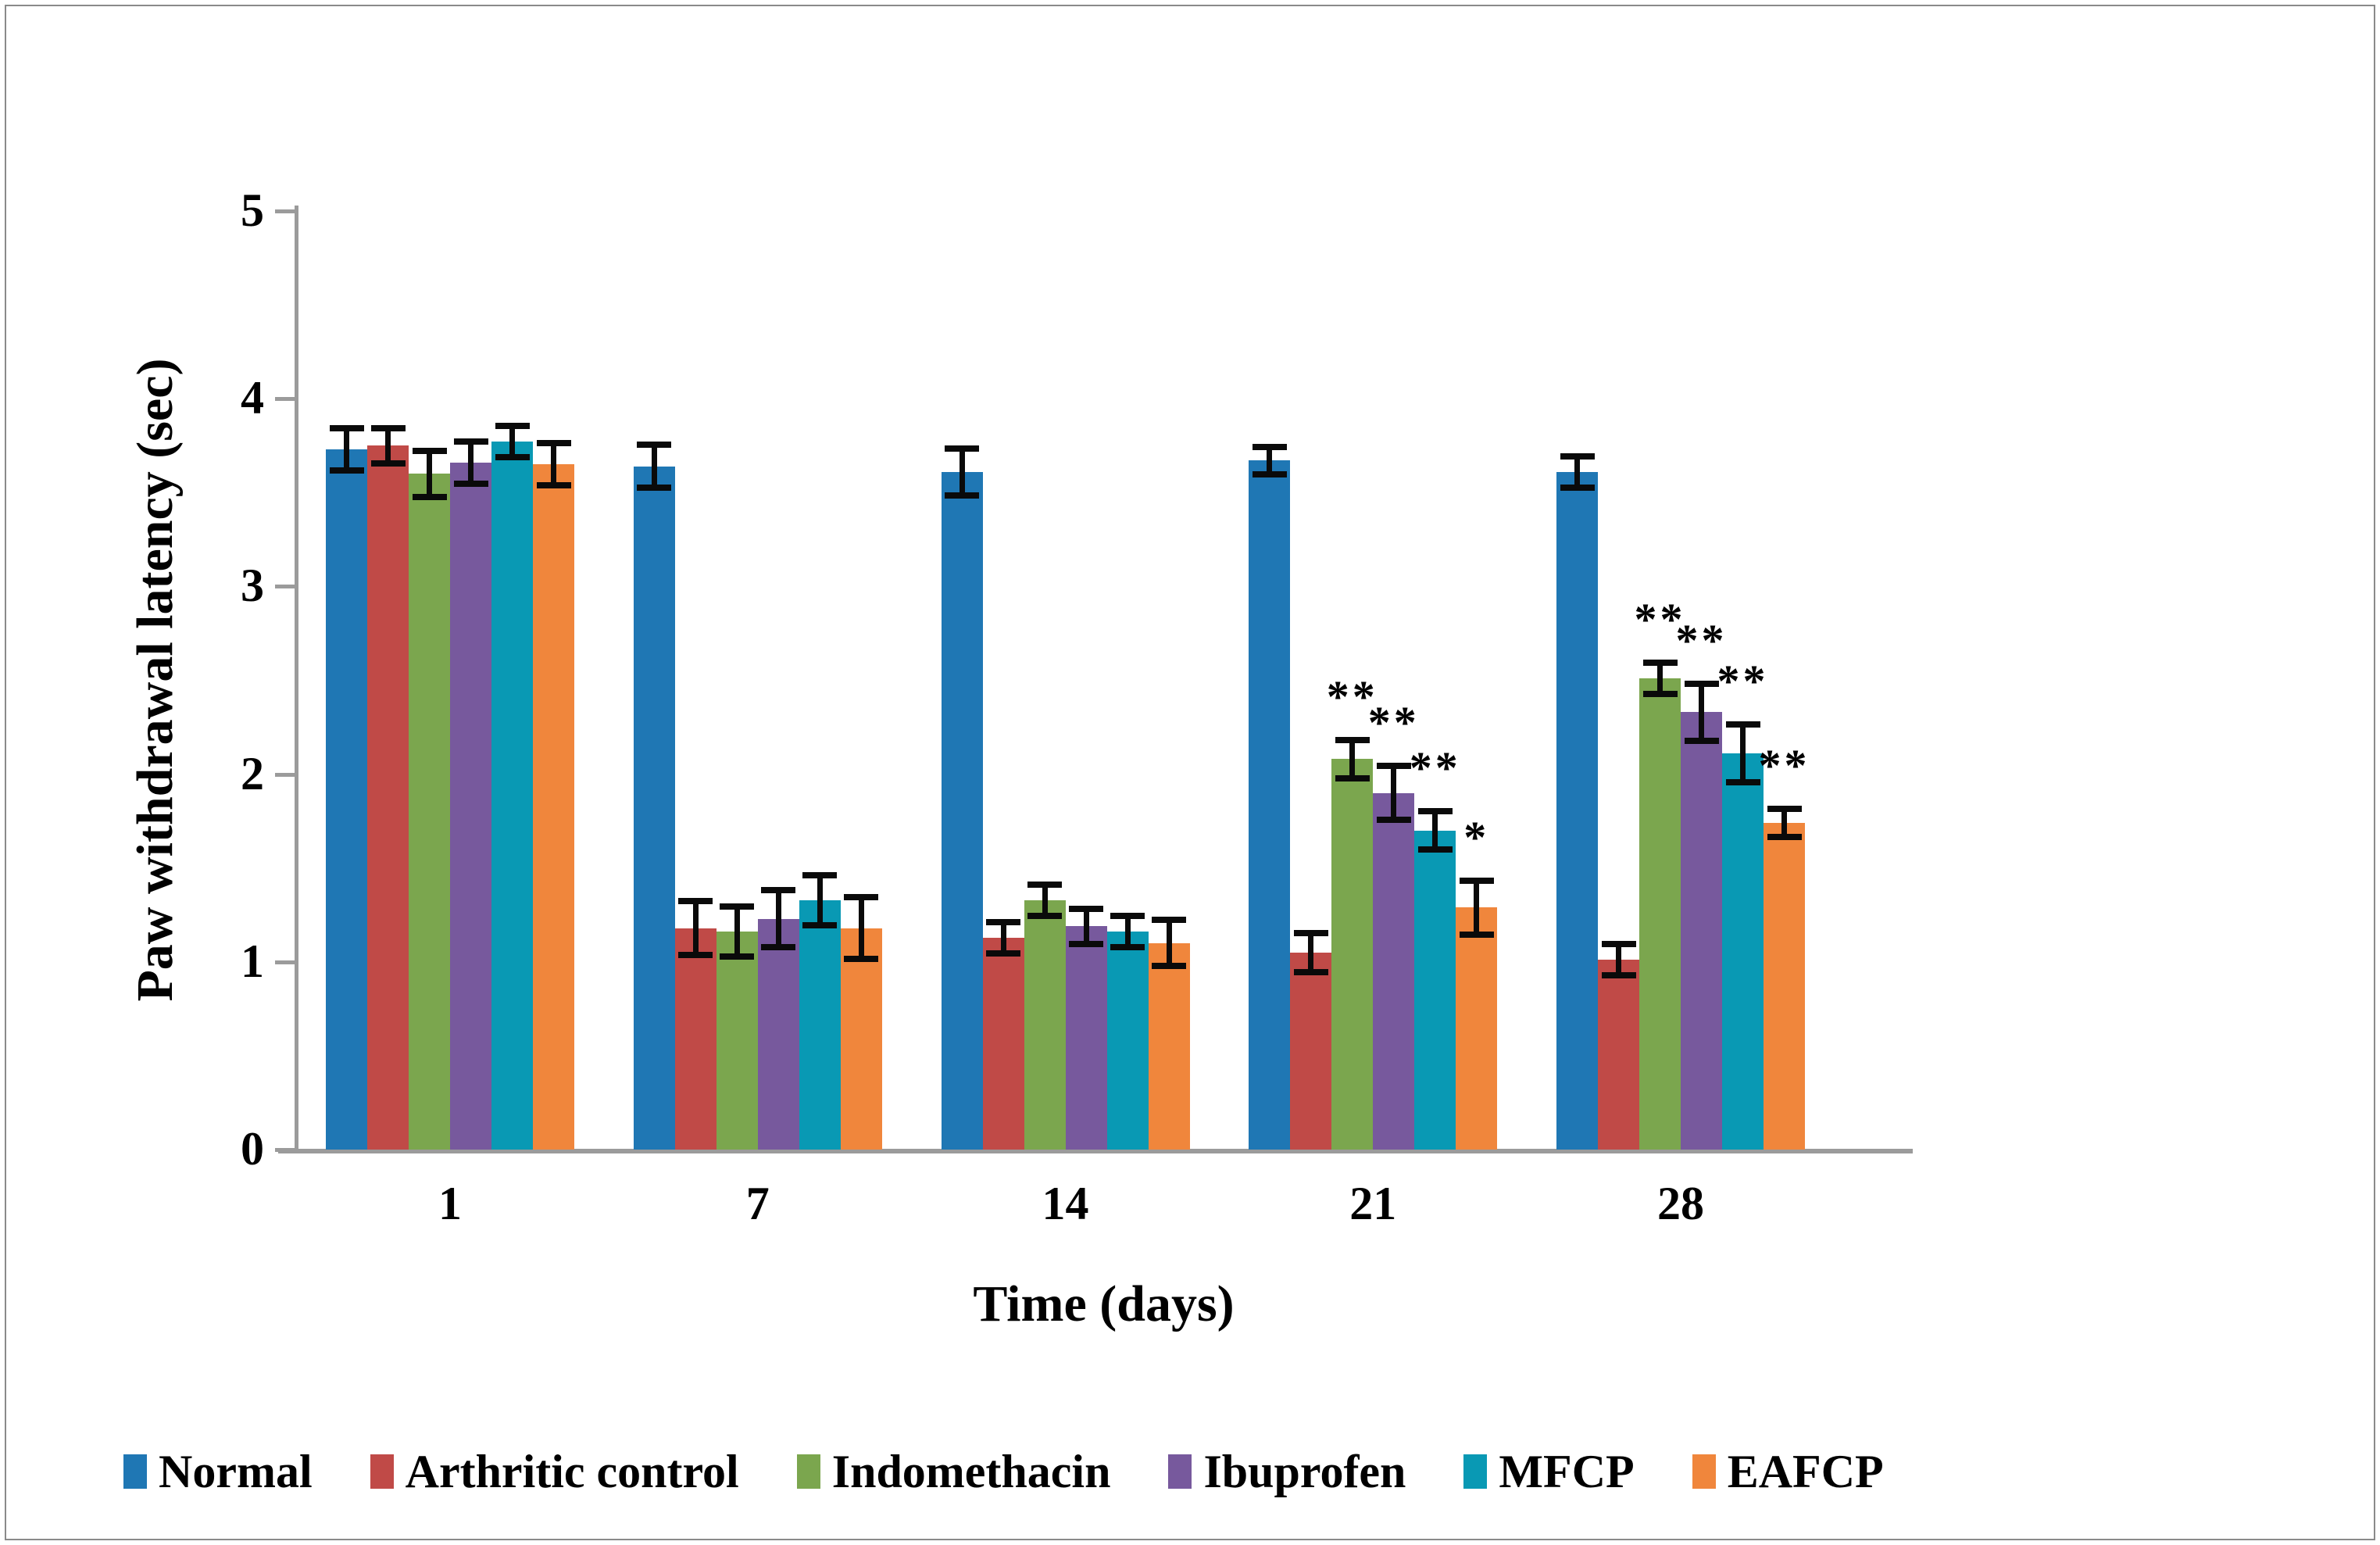 Image resolution: width=2380 pixels, height=1545 pixels. I want to click on bar-normal-day7, so click(654, 808).